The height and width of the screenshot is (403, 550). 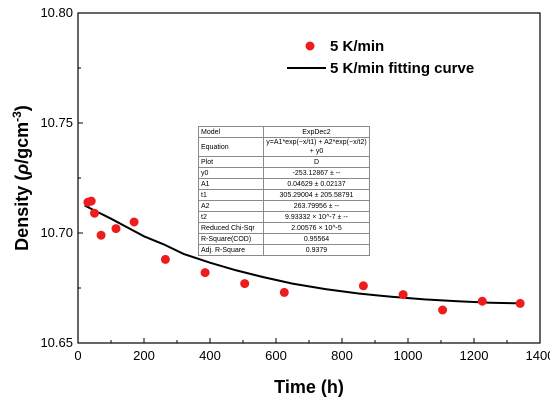 I want to click on fit-table-row: t2 9.93332 × 10^-7 ± --, so click(x=284, y=217).